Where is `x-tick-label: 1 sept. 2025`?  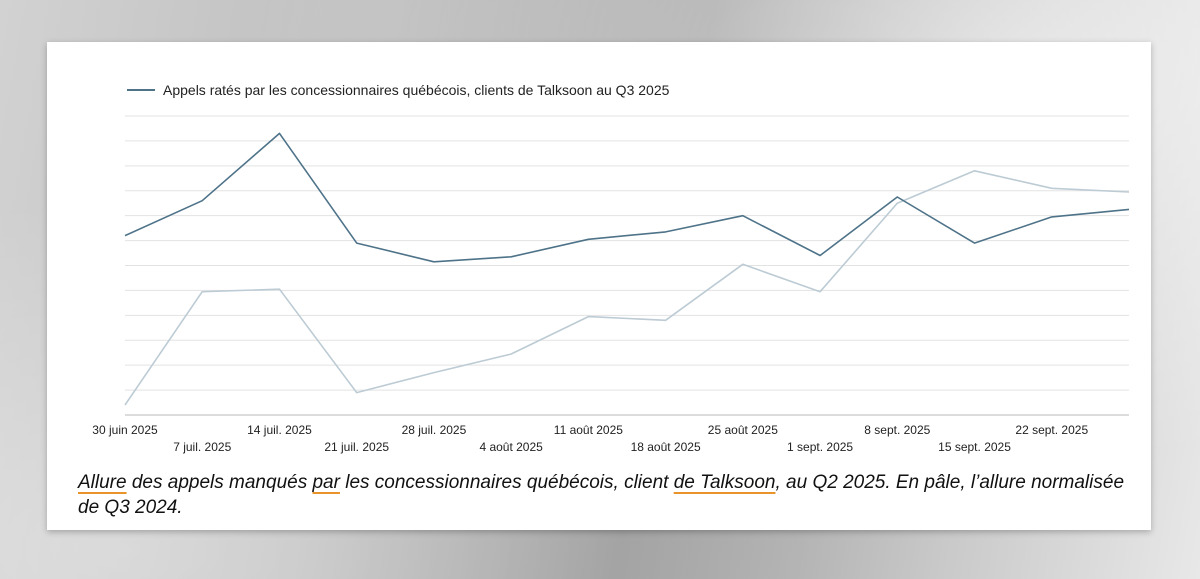 x-tick-label: 1 sept. 2025 is located at coordinates (820, 447).